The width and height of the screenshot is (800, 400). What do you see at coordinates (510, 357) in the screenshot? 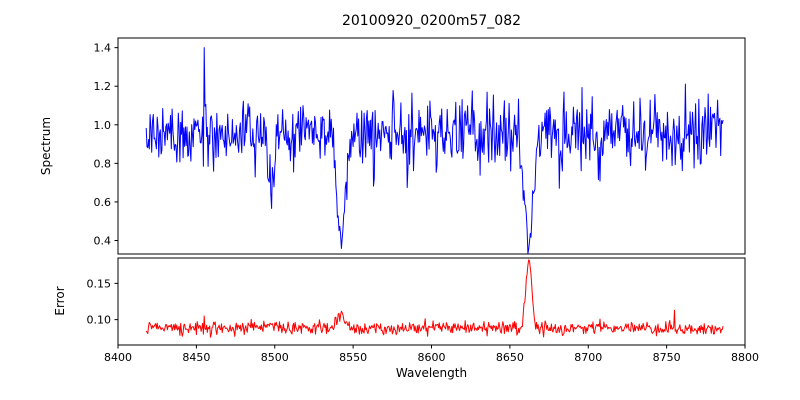
I see `x-tick-label: 8650` at bounding box center [510, 357].